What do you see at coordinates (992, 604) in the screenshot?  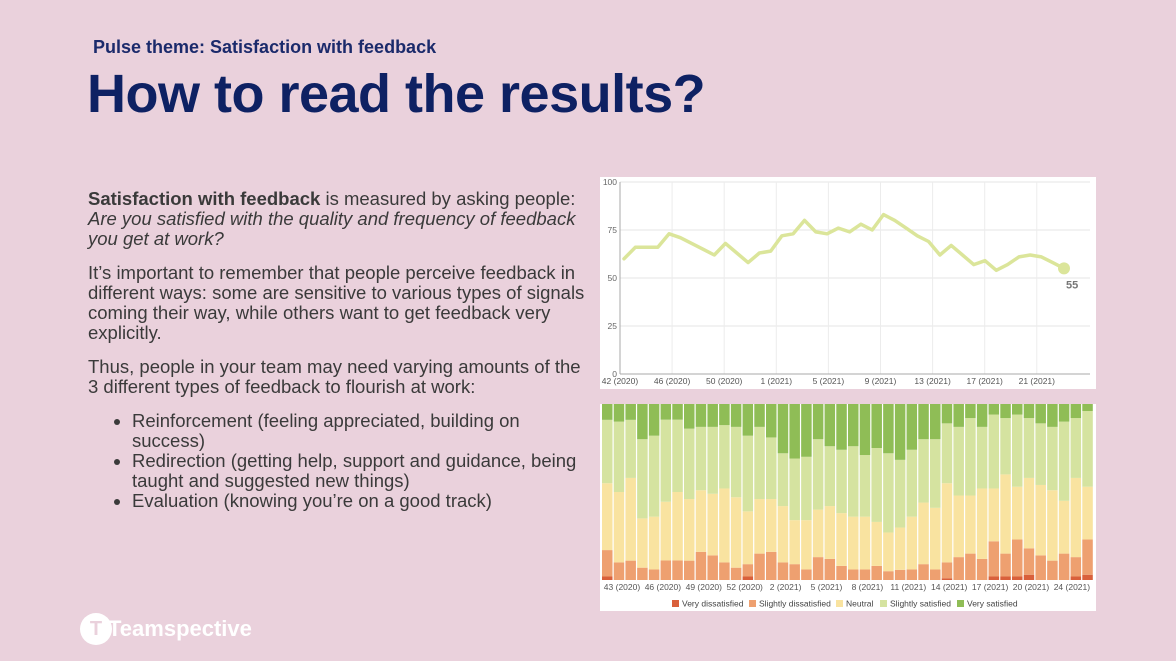 I see `legend-label: Very satisfied` at bounding box center [992, 604].